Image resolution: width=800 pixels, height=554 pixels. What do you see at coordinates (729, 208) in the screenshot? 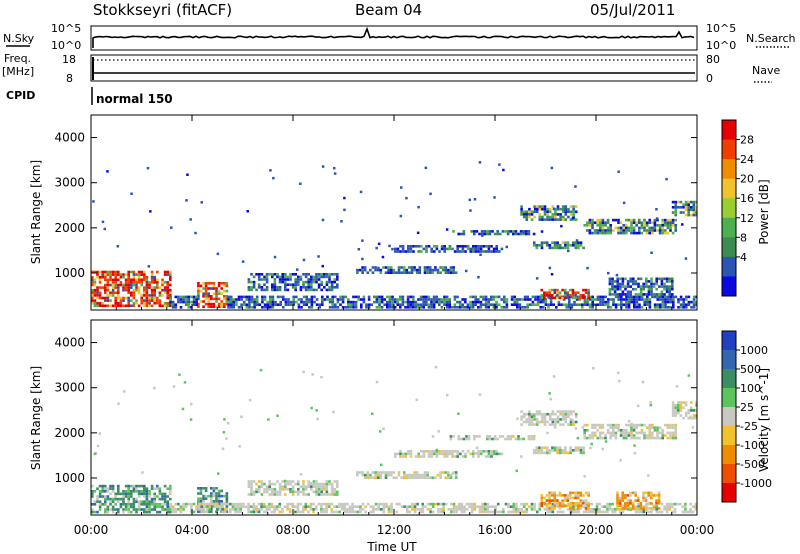
I see `colorbar-frame` at bounding box center [729, 208].